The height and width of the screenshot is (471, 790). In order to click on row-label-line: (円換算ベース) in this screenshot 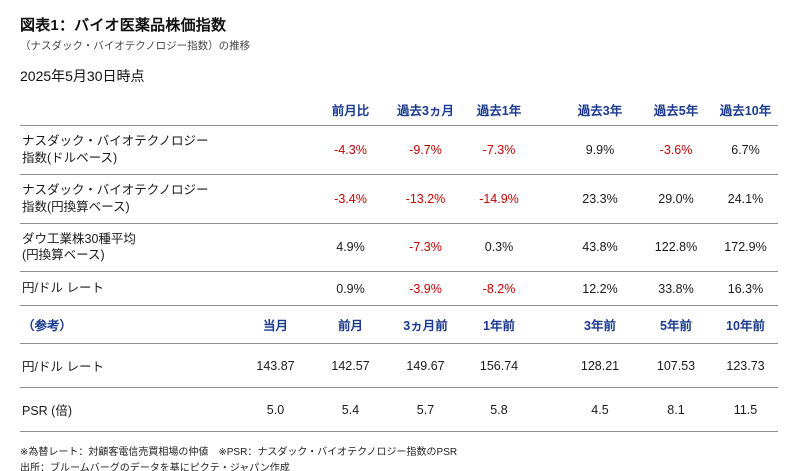, I will do `click(63, 255)`.